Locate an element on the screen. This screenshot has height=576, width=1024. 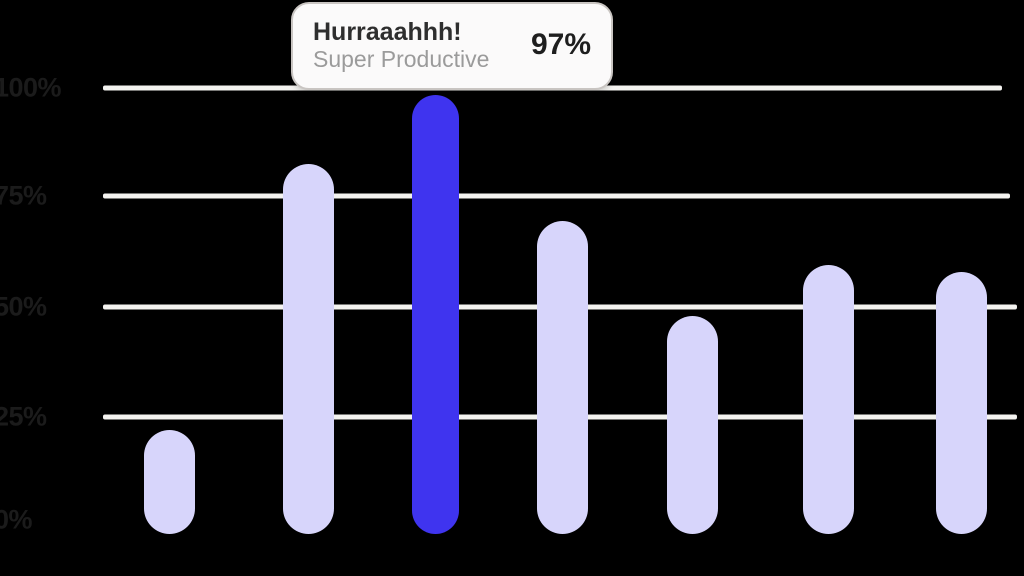
tooltip-subtitle: Super Productive is located at coordinates (401, 58).